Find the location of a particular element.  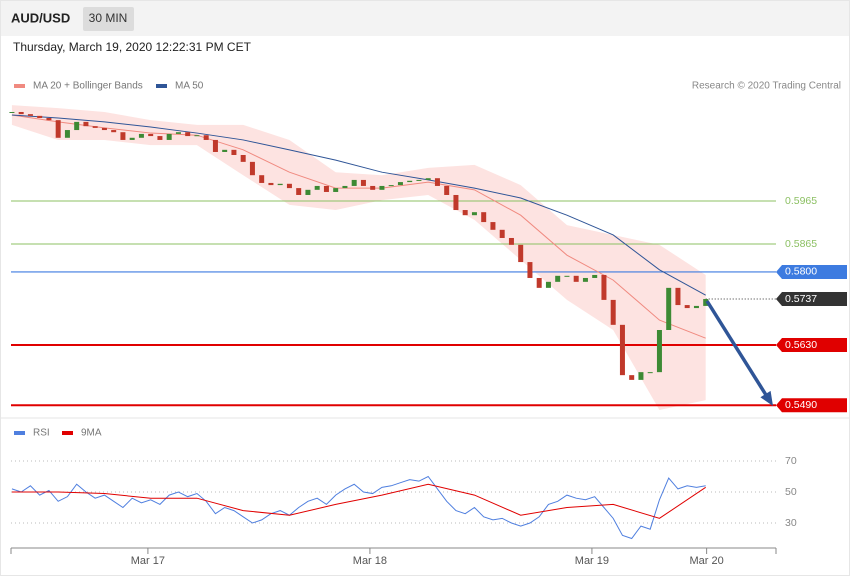

interval-box is located at coordinates (108, 19).